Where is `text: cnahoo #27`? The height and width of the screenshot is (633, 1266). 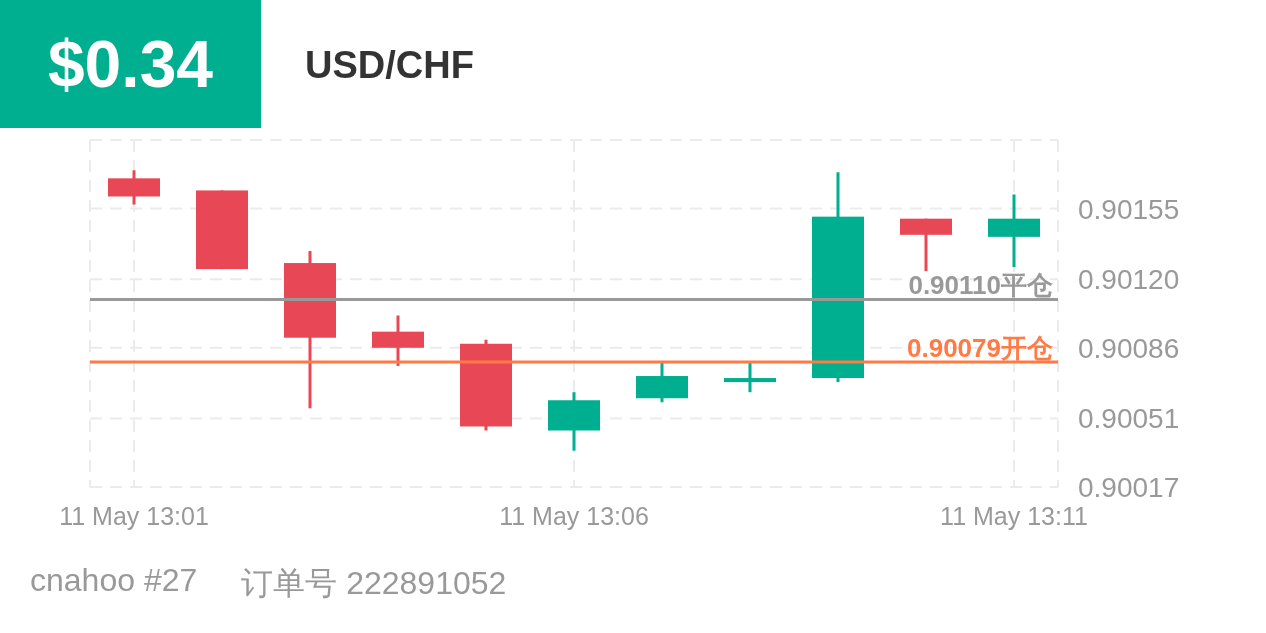 text: cnahoo #27 is located at coordinates (114, 581).